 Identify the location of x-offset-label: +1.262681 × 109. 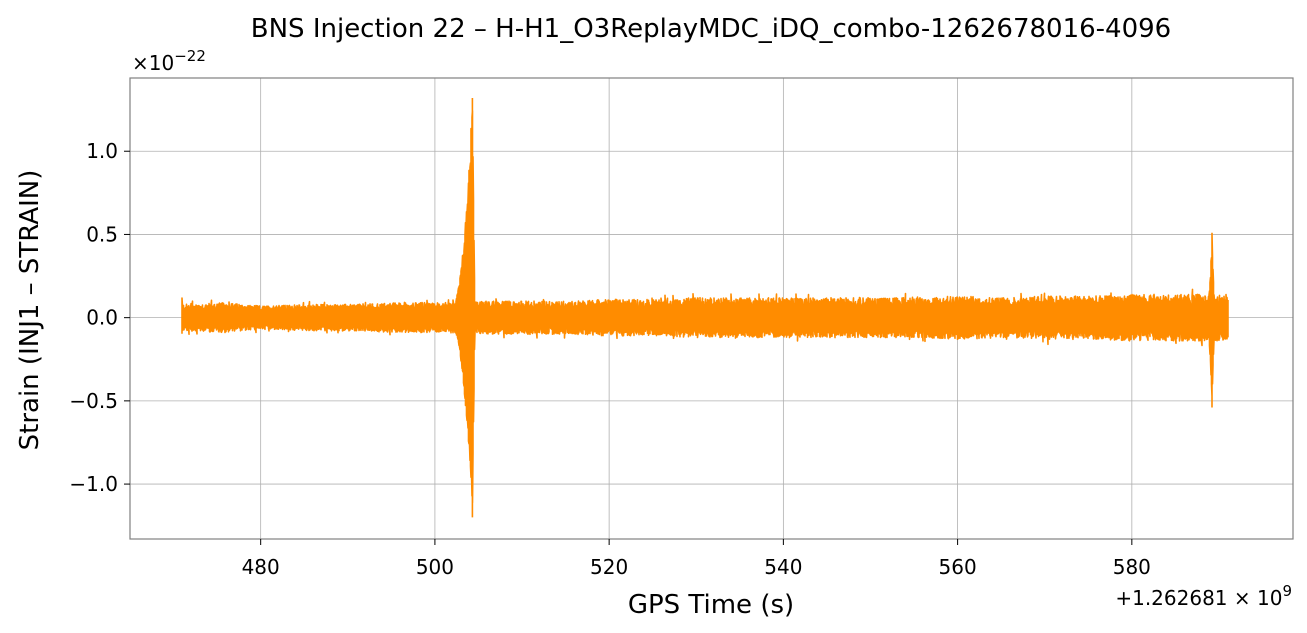
(1203, 596).